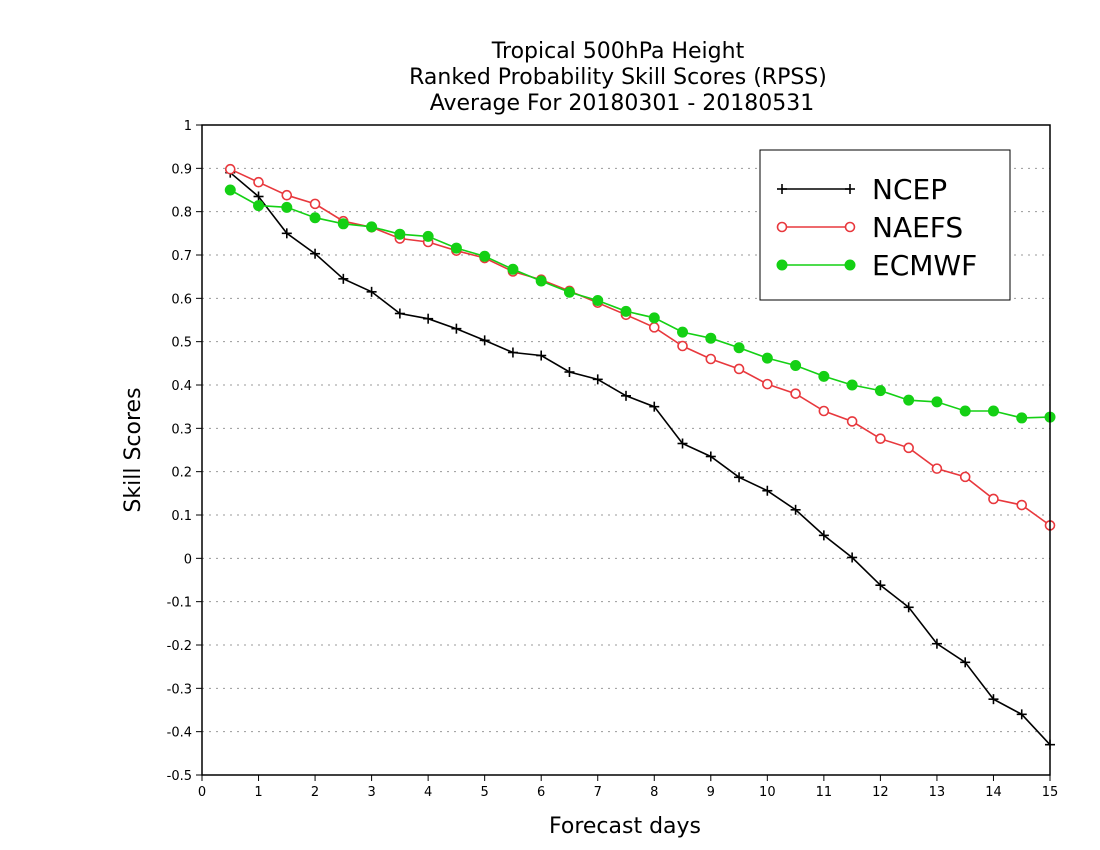 The image size is (1100, 850). Describe the element at coordinates (181, 386) in the screenshot. I see `y-tick-label: 0.4` at that location.